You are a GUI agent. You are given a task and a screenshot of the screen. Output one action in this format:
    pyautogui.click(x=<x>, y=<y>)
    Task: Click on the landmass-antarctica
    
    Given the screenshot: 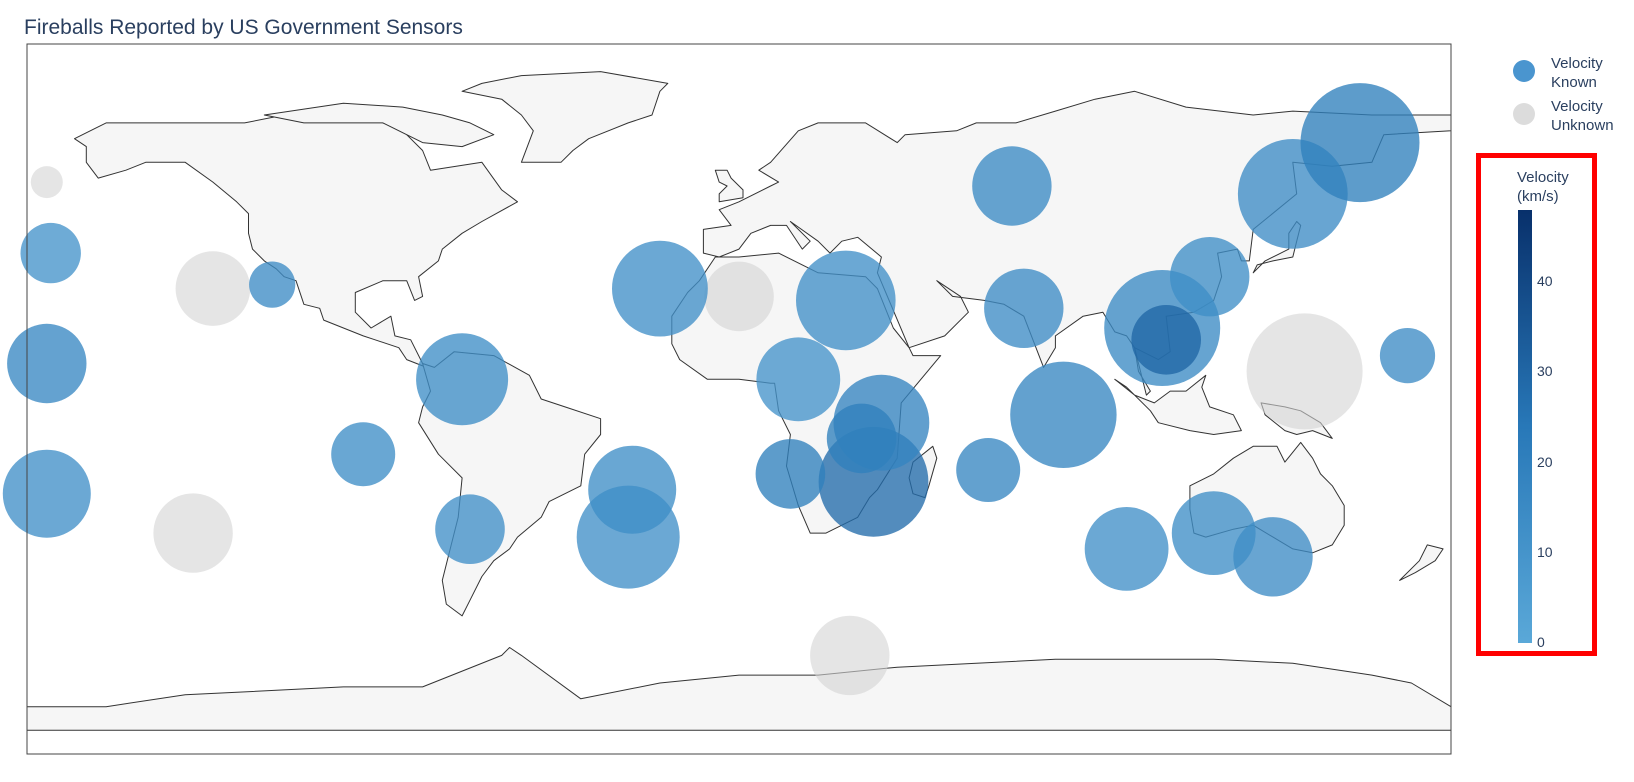 What is the action you would take?
    pyautogui.click(x=739, y=689)
    